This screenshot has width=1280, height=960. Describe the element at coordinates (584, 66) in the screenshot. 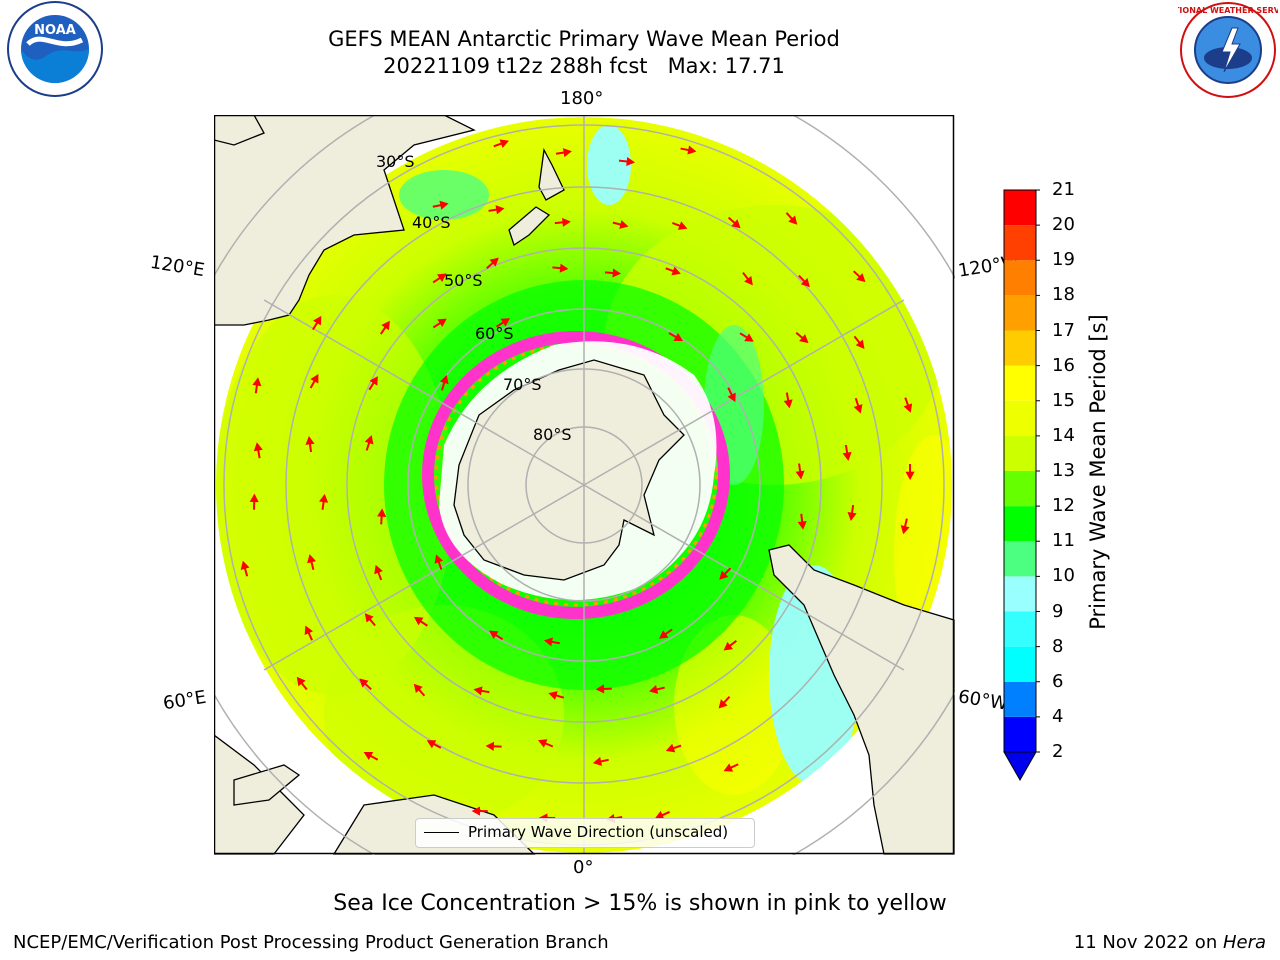

I see `chart-subtitle: 20221109 t12z 288h fcst Max: 17.71` at that location.